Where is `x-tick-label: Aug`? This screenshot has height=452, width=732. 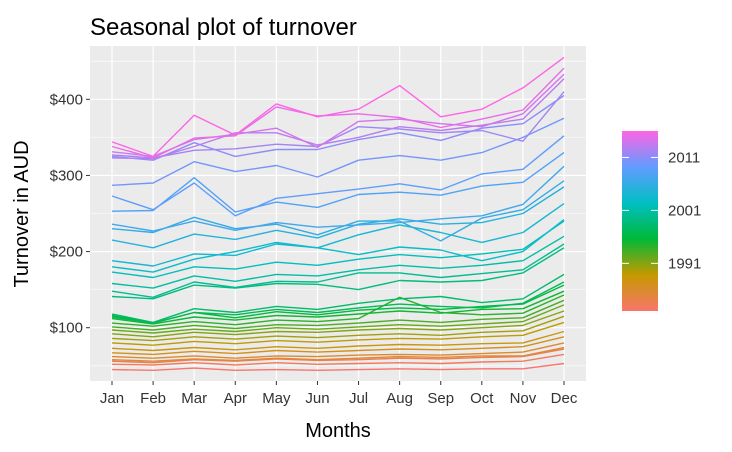 x-tick-label: Aug is located at coordinates (399, 398).